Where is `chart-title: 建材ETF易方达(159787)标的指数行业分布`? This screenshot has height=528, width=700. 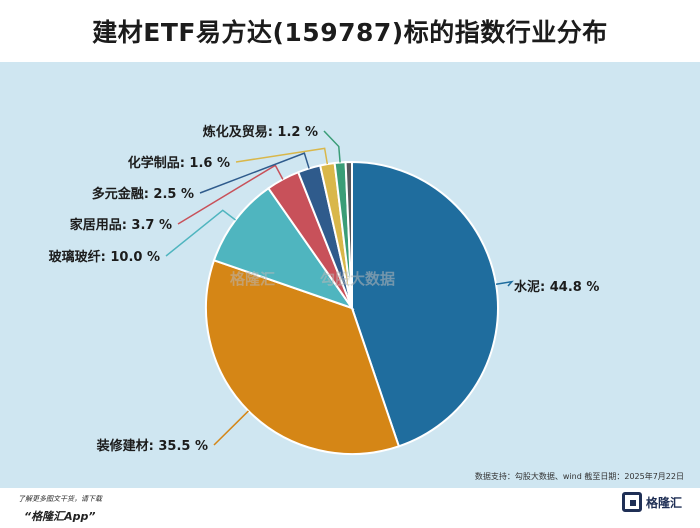 chart-title: 建材ETF易方达(159787)标的指数行业分布 is located at coordinates (350, 32).